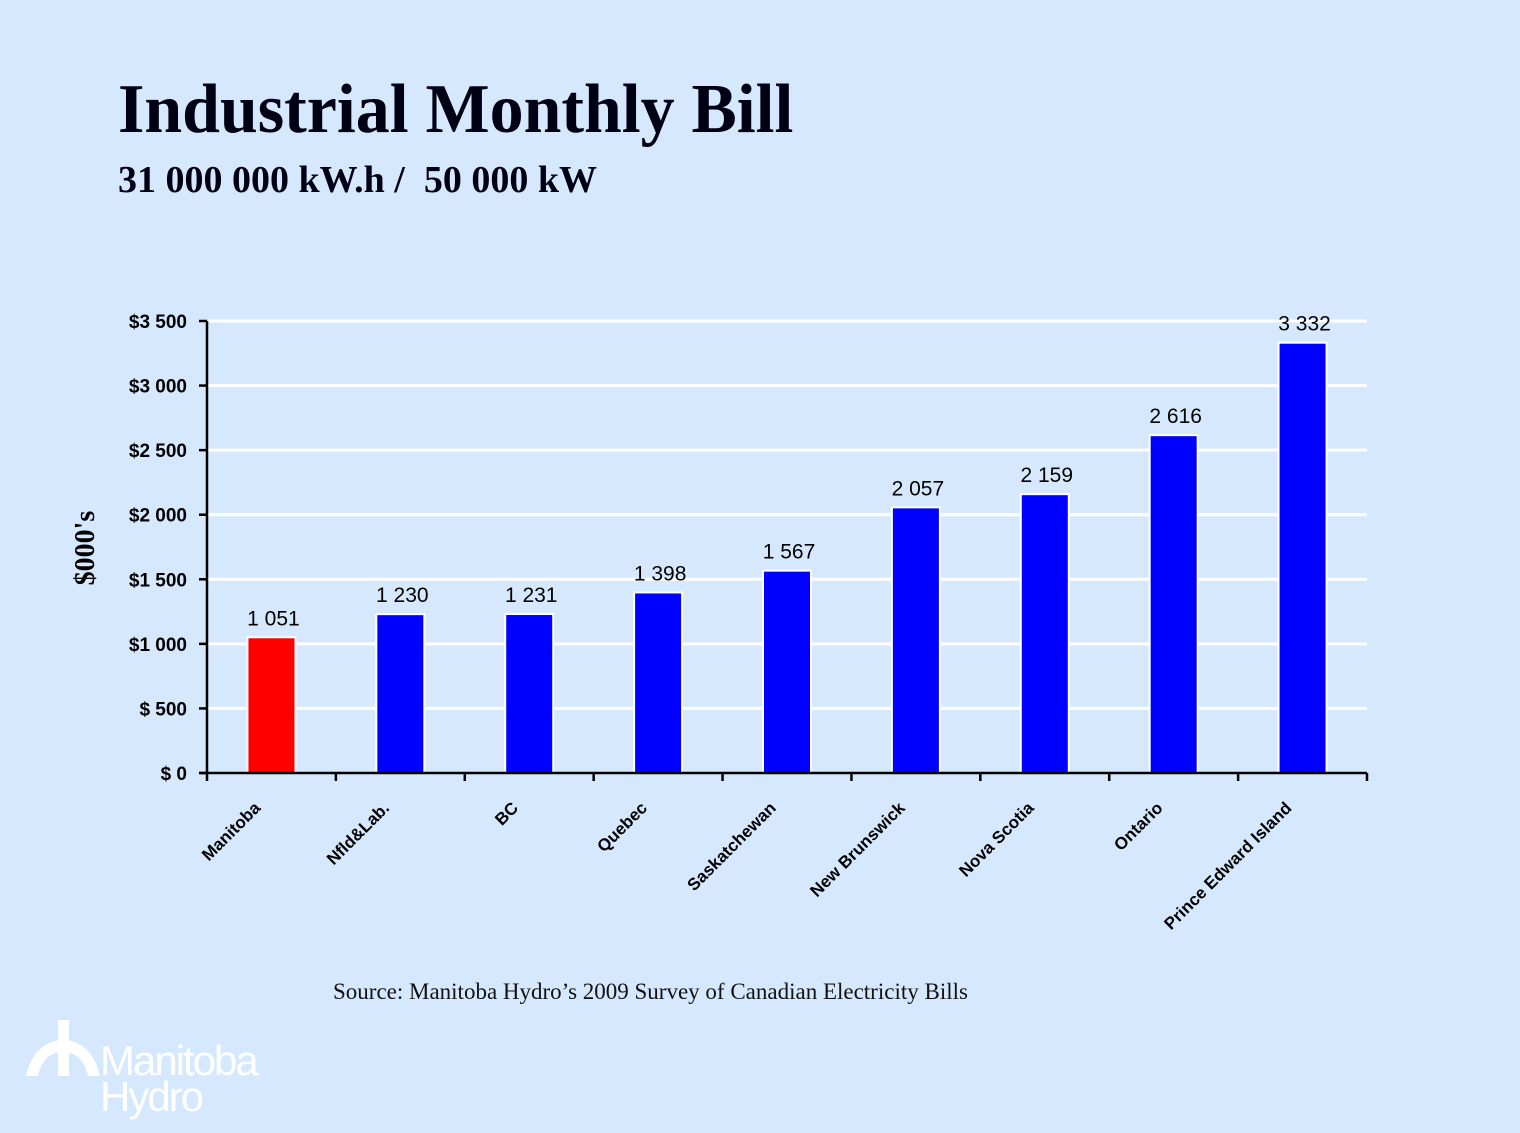 This screenshot has width=1520, height=1133. What do you see at coordinates (358, 833) in the screenshot?
I see `x-tick-label: Nfld&Lab.` at bounding box center [358, 833].